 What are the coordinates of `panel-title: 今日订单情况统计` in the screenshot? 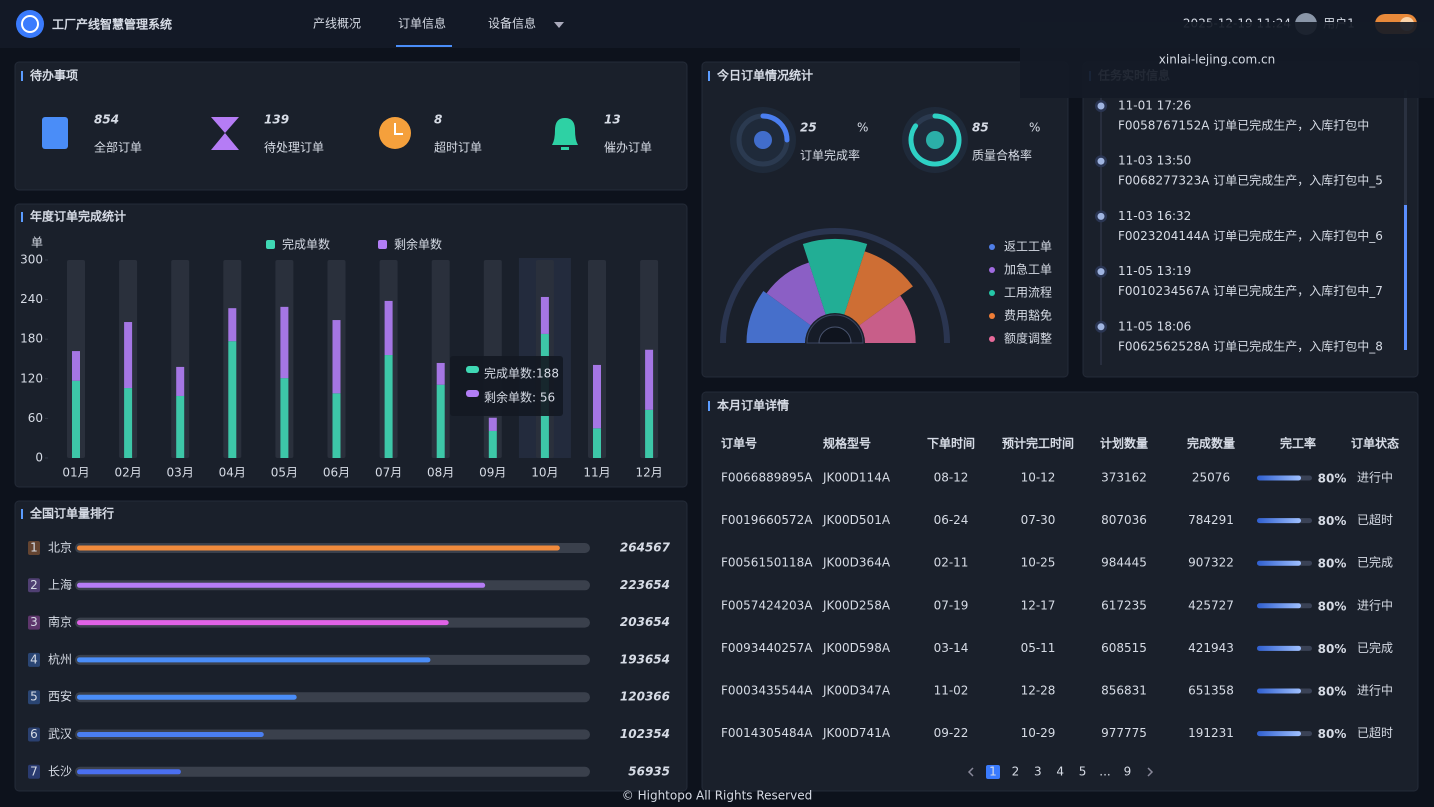 It's located at (764, 75).